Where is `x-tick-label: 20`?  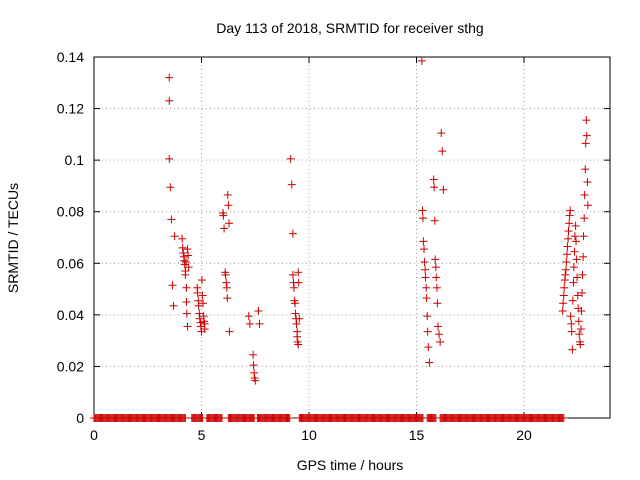 x-tick-label: 20 is located at coordinates (524, 435).